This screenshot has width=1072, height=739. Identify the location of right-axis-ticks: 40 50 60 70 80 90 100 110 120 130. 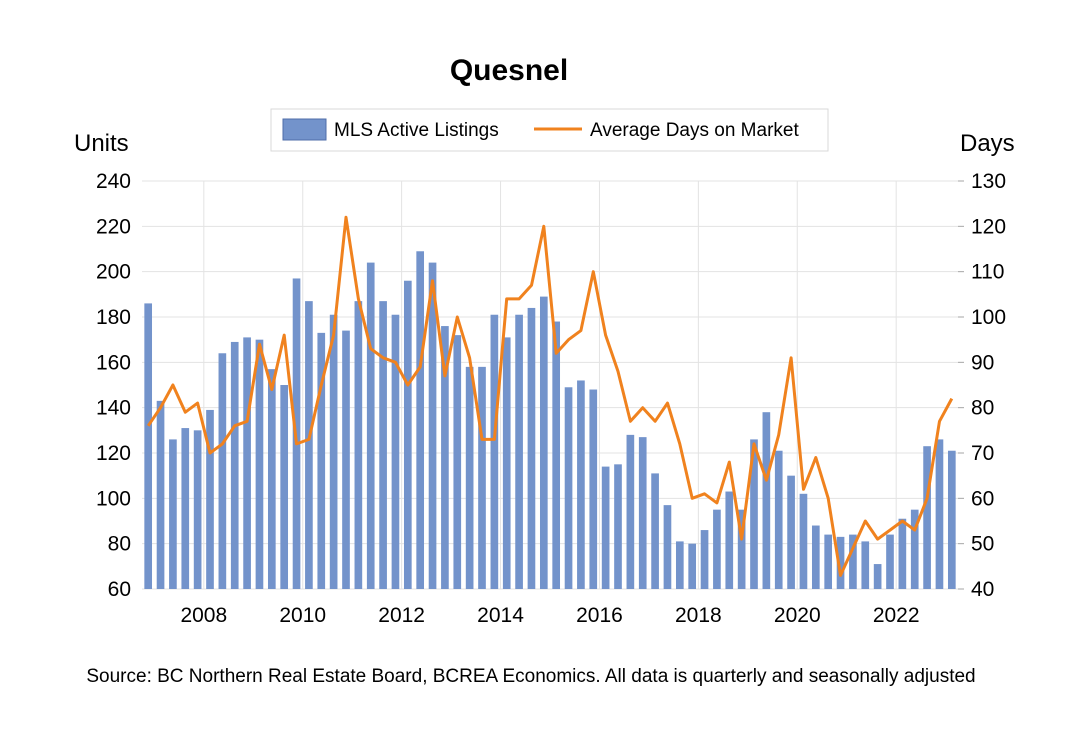
(982, 385).